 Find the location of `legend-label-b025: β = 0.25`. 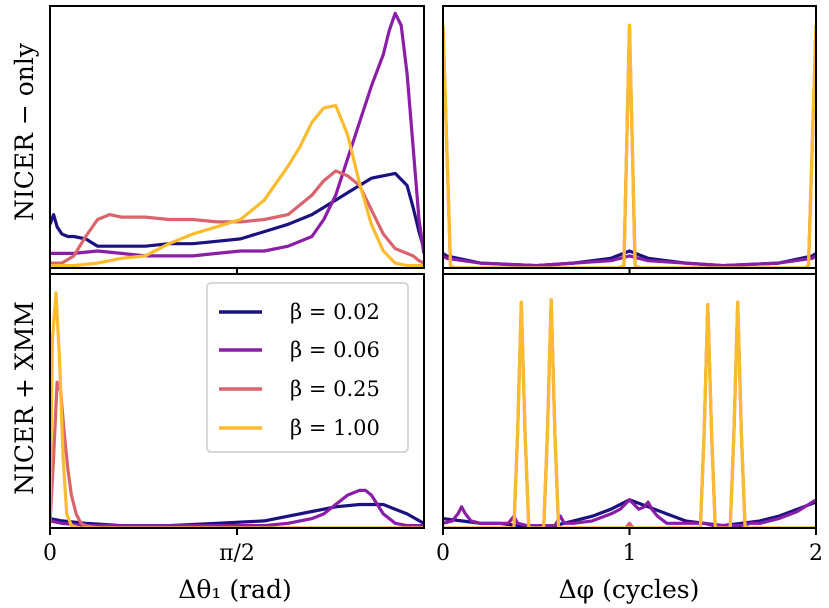

legend-label-b025: β = 0.25 is located at coordinates (335, 389).